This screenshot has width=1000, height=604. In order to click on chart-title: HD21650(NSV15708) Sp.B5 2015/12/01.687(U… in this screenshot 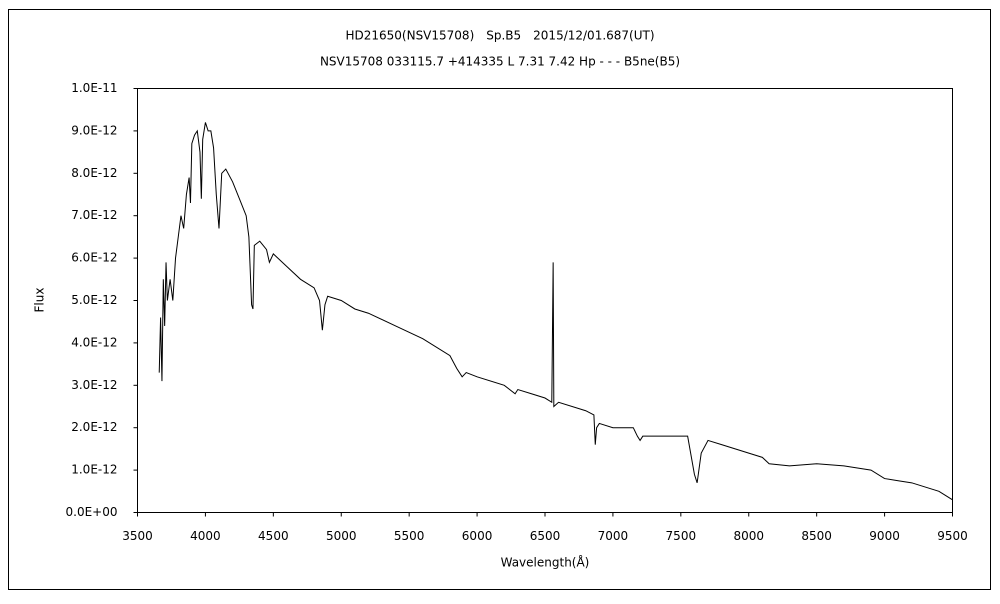, I will do `click(499, 36)`.